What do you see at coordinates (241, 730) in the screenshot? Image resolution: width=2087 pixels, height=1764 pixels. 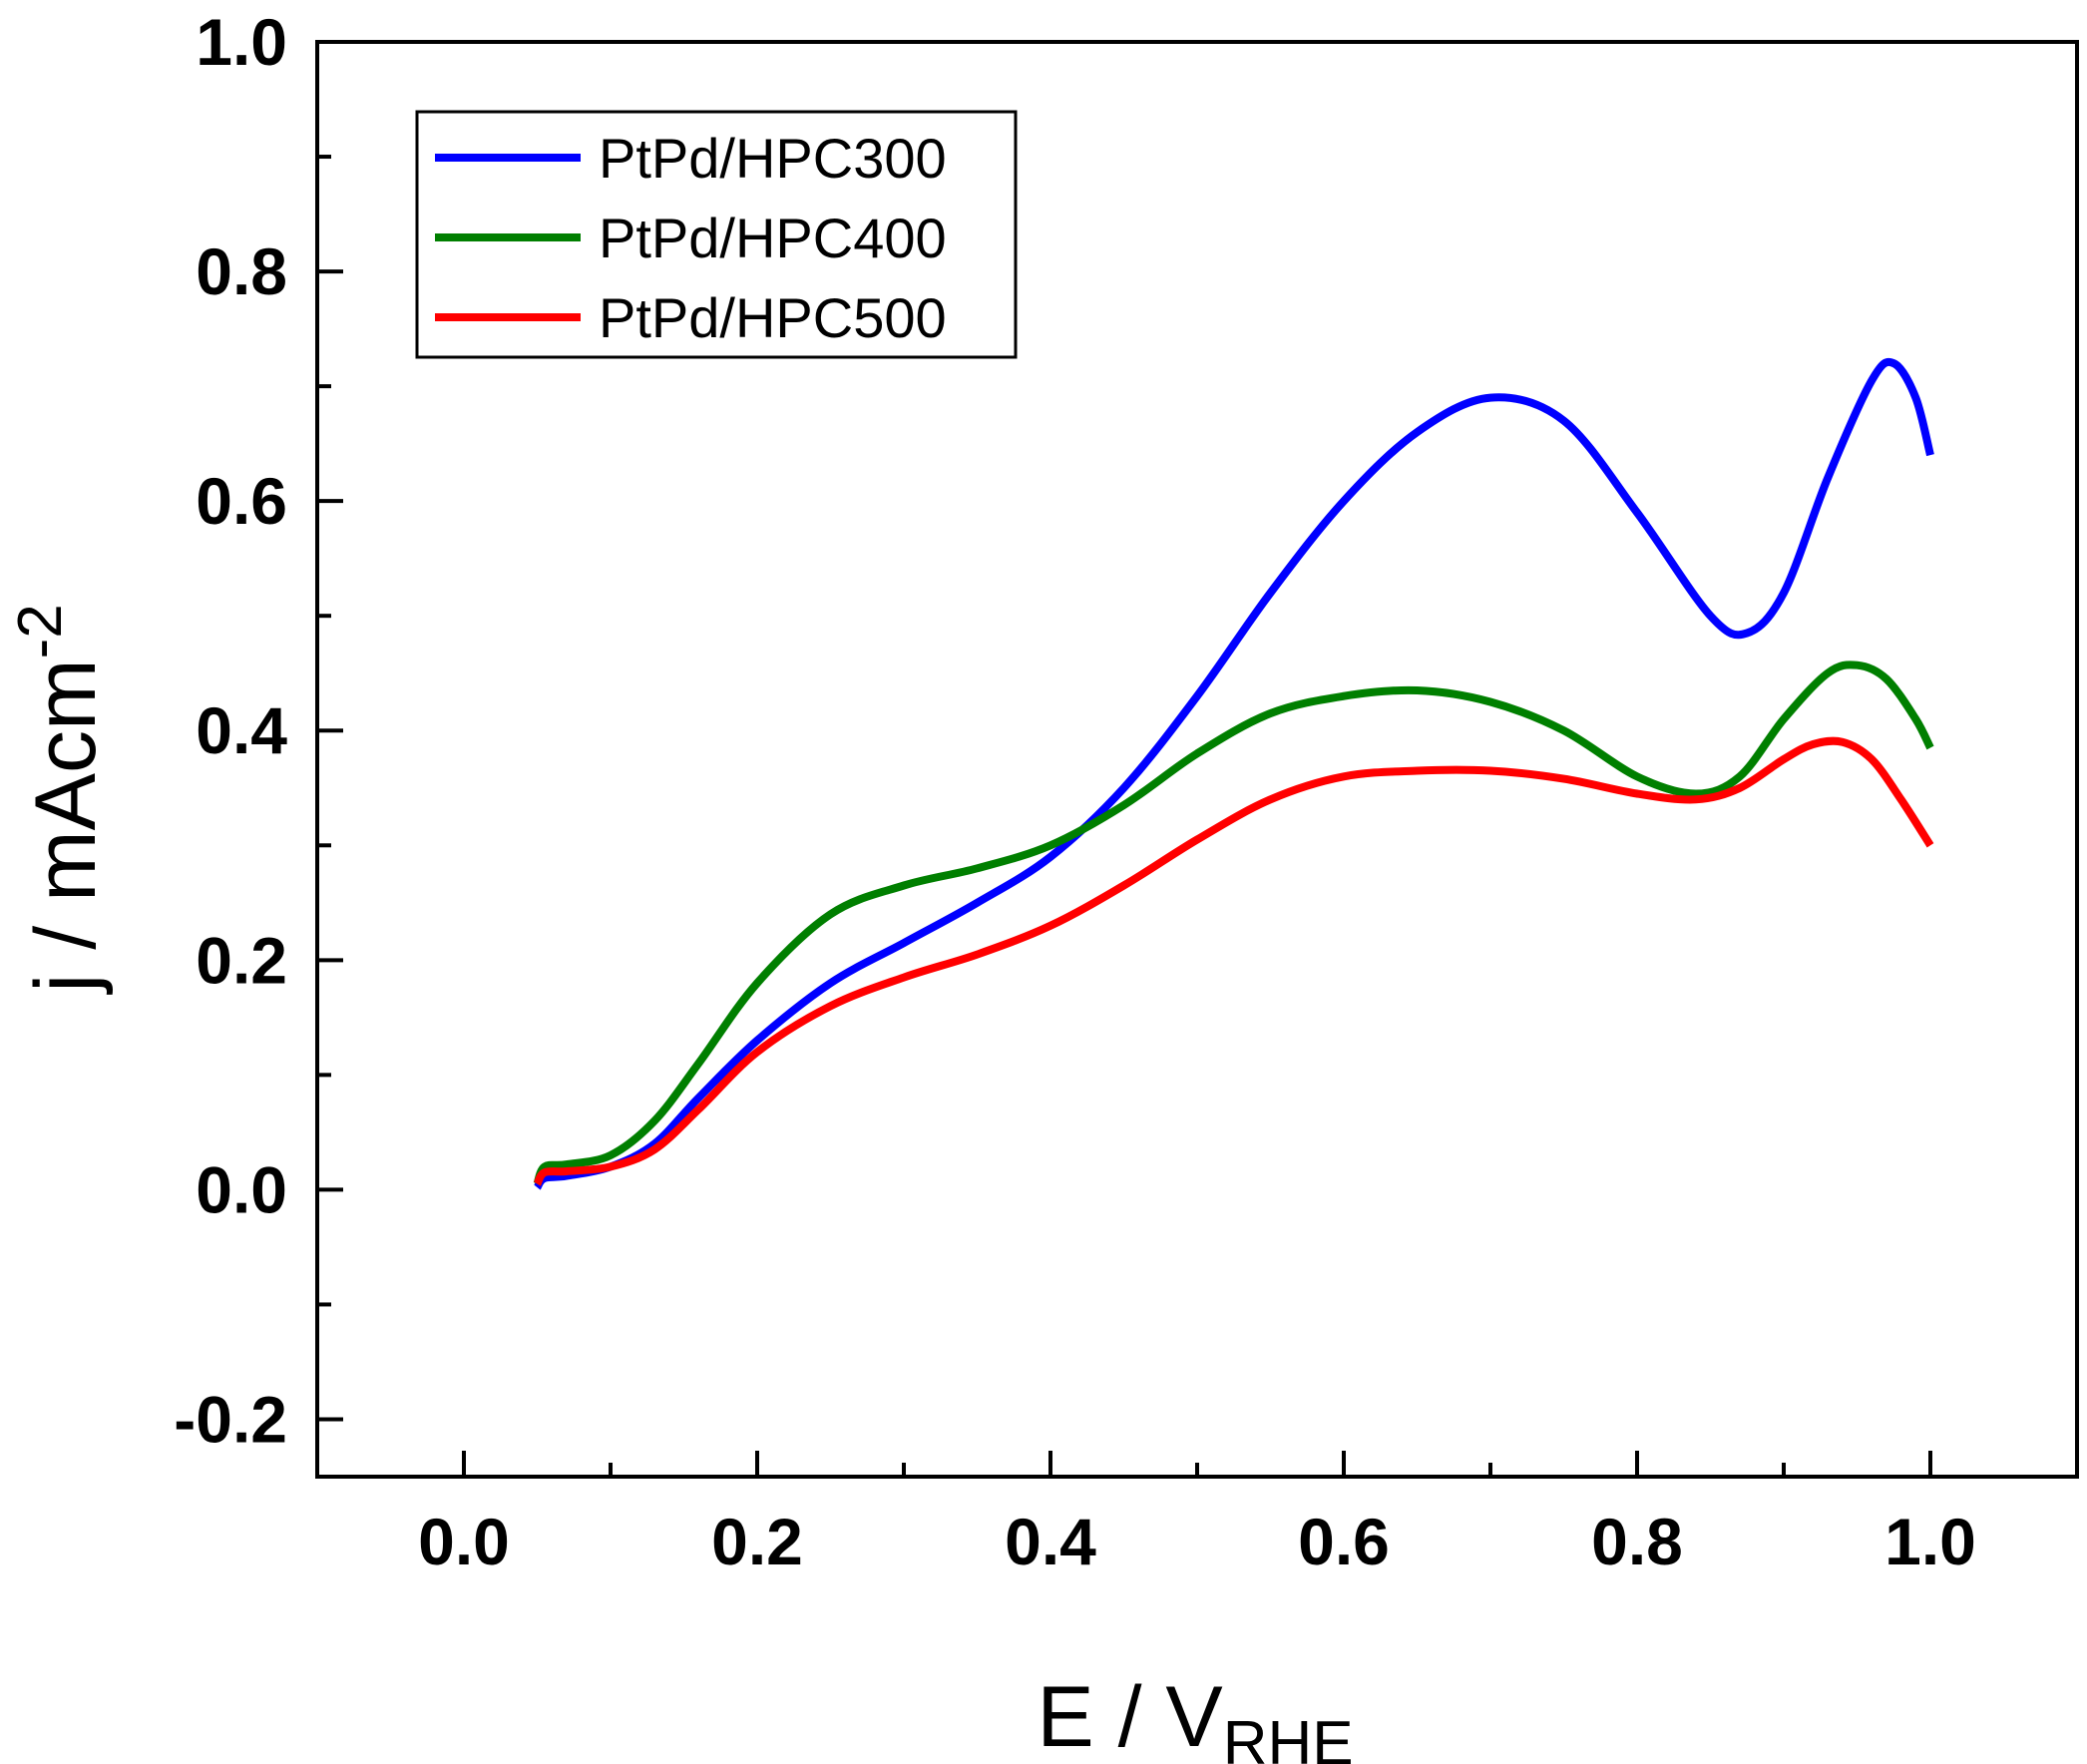 I see `y-tick-label: 0.4` at bounding box center [241, 730].